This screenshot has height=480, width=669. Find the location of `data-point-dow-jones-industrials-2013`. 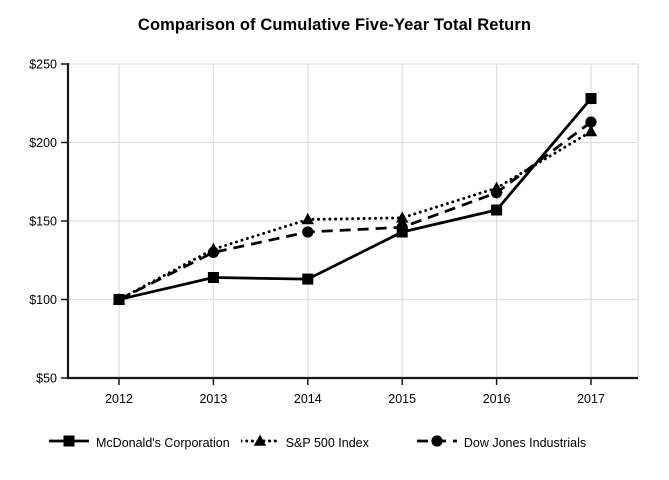

data-point-dow-jones-industrials-2013 is located at coordinates (213, 252).